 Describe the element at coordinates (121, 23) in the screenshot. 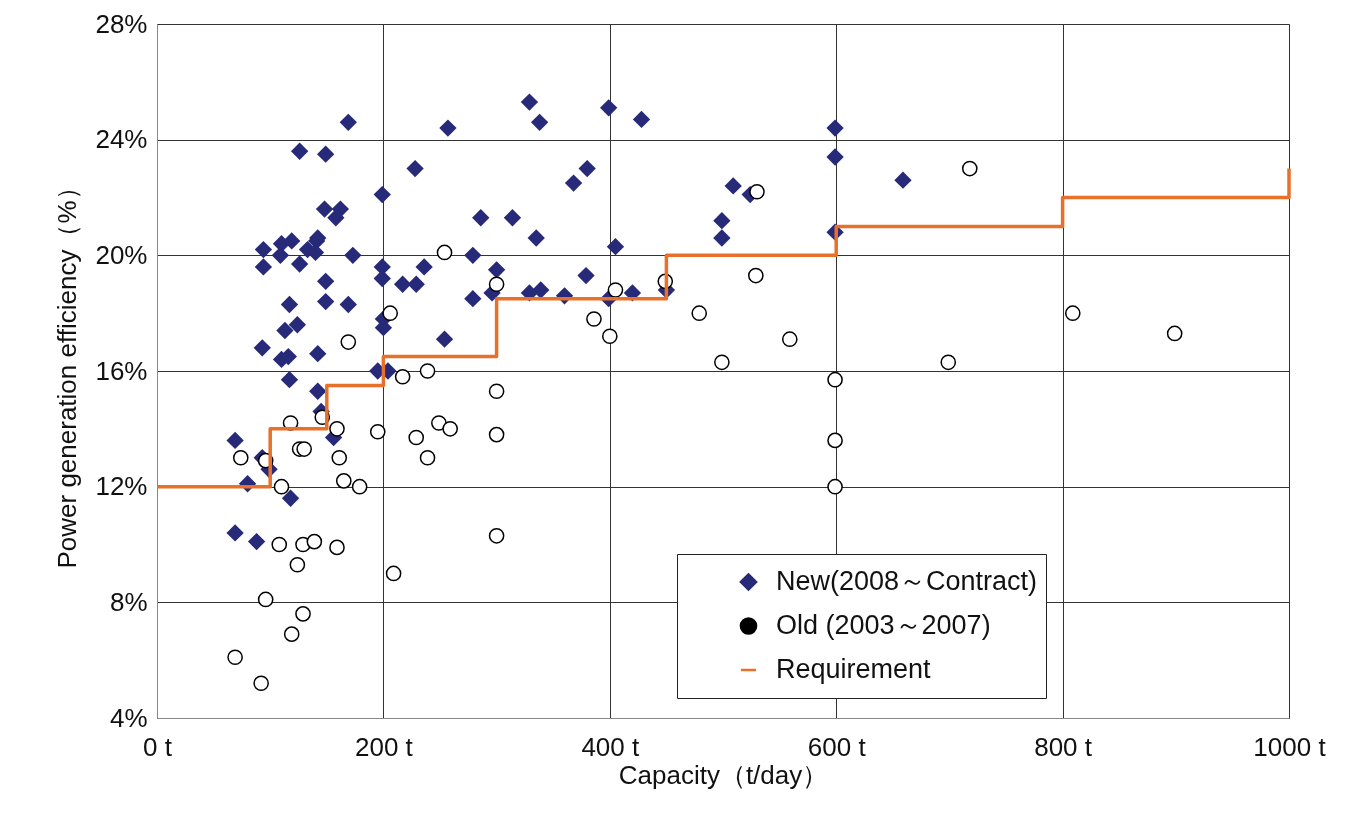

I see `y-tick-label: 28%` at that location.